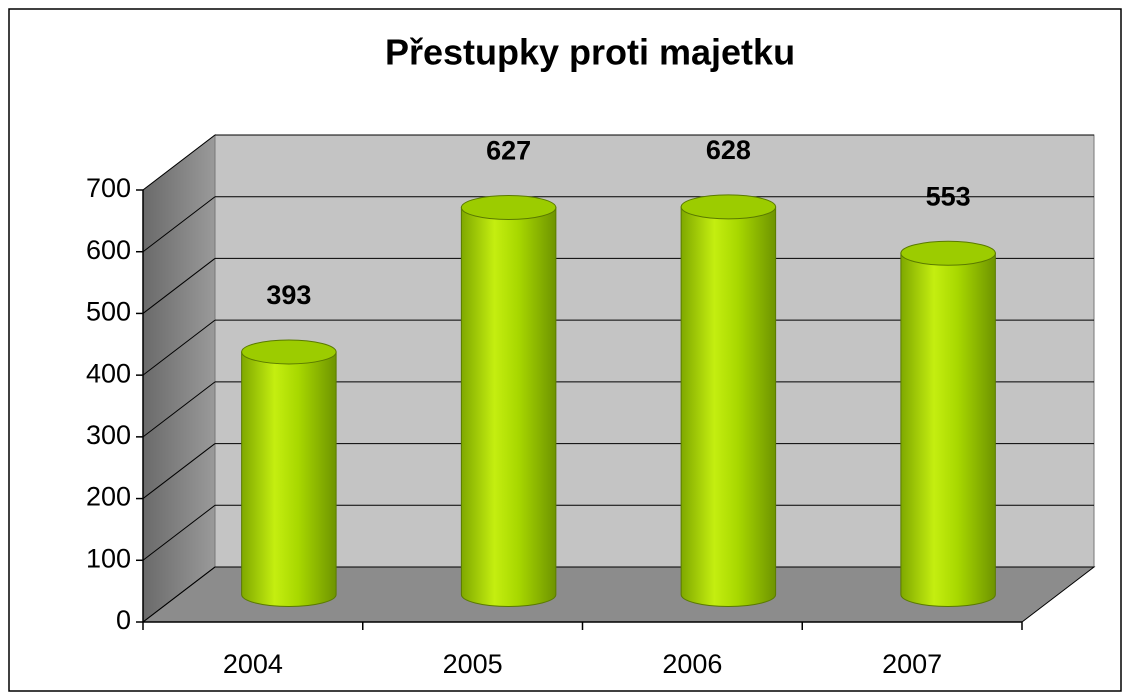 This screenshot has width=1131, height=700. I want to click on y-tick-label: 200, so click(108, 497).